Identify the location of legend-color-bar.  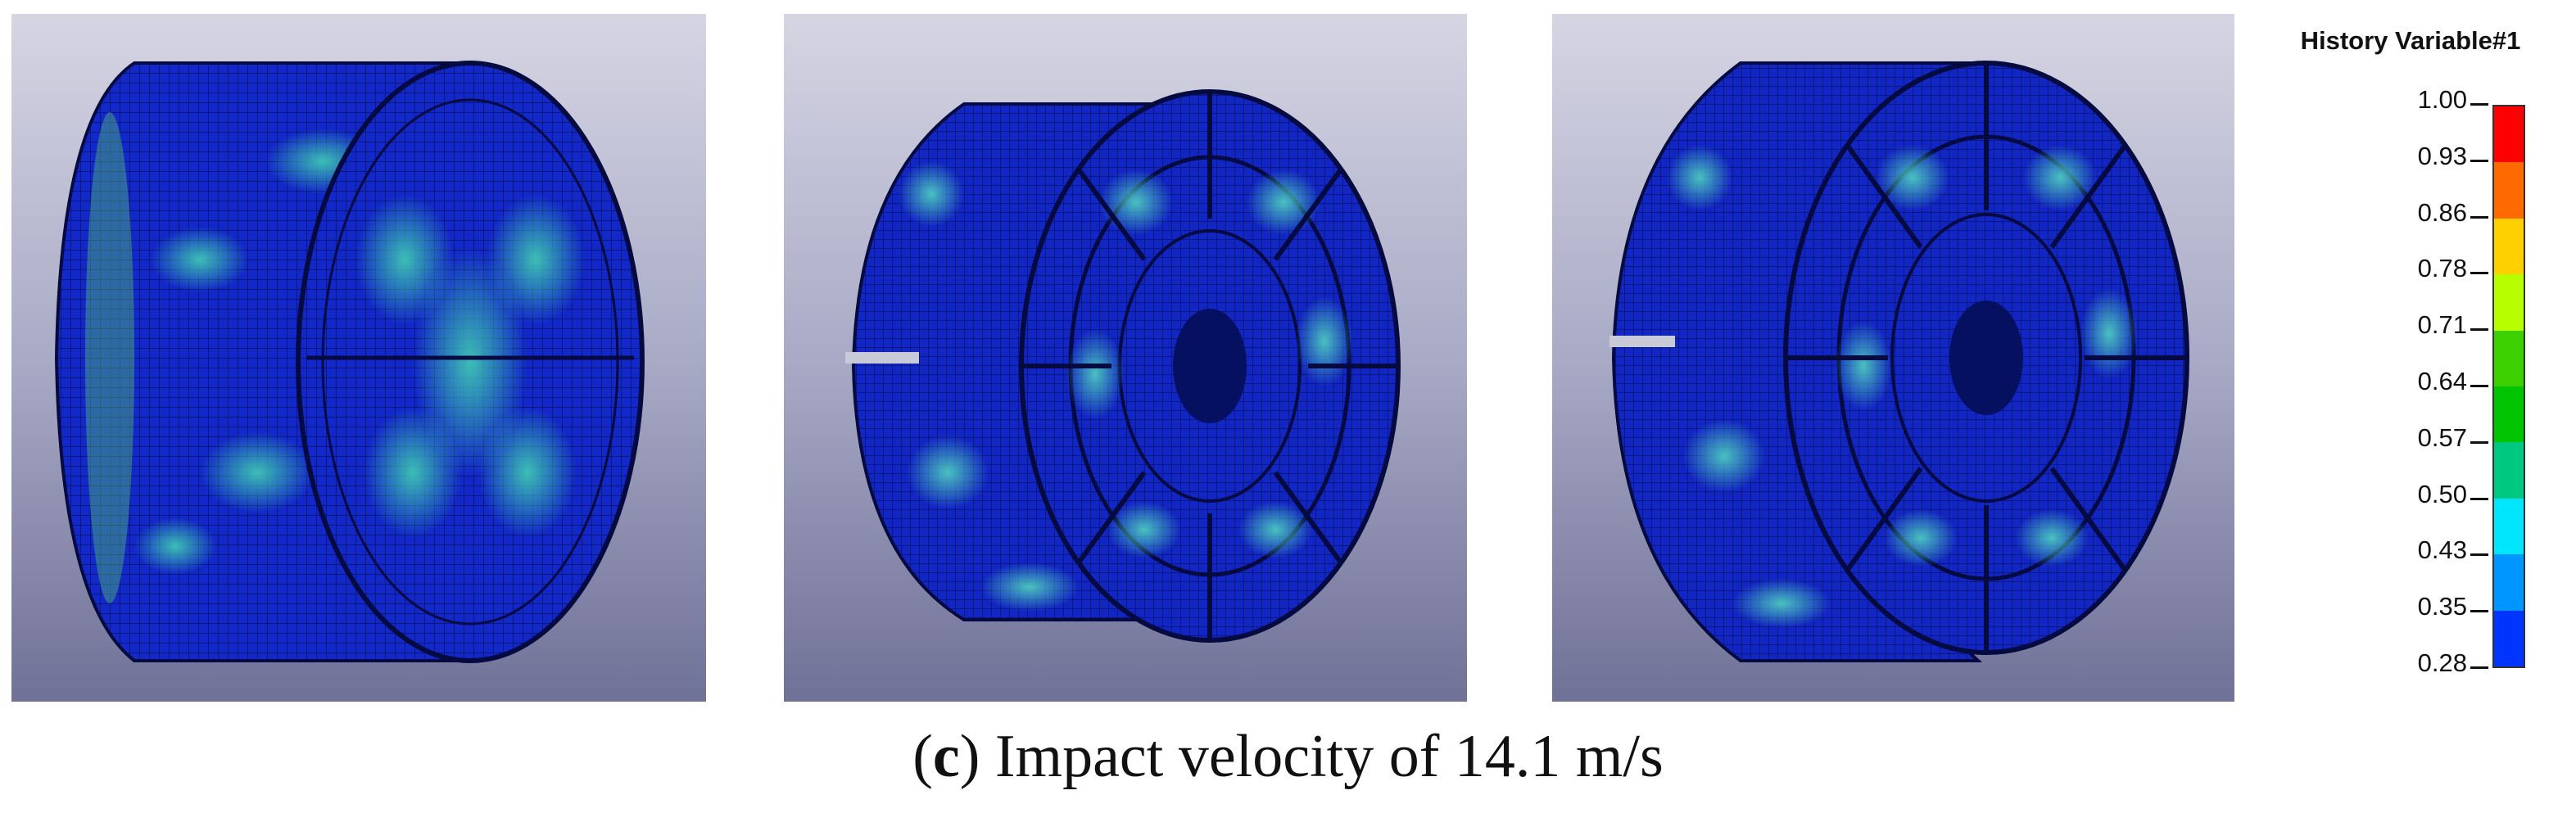
(2508, 387).